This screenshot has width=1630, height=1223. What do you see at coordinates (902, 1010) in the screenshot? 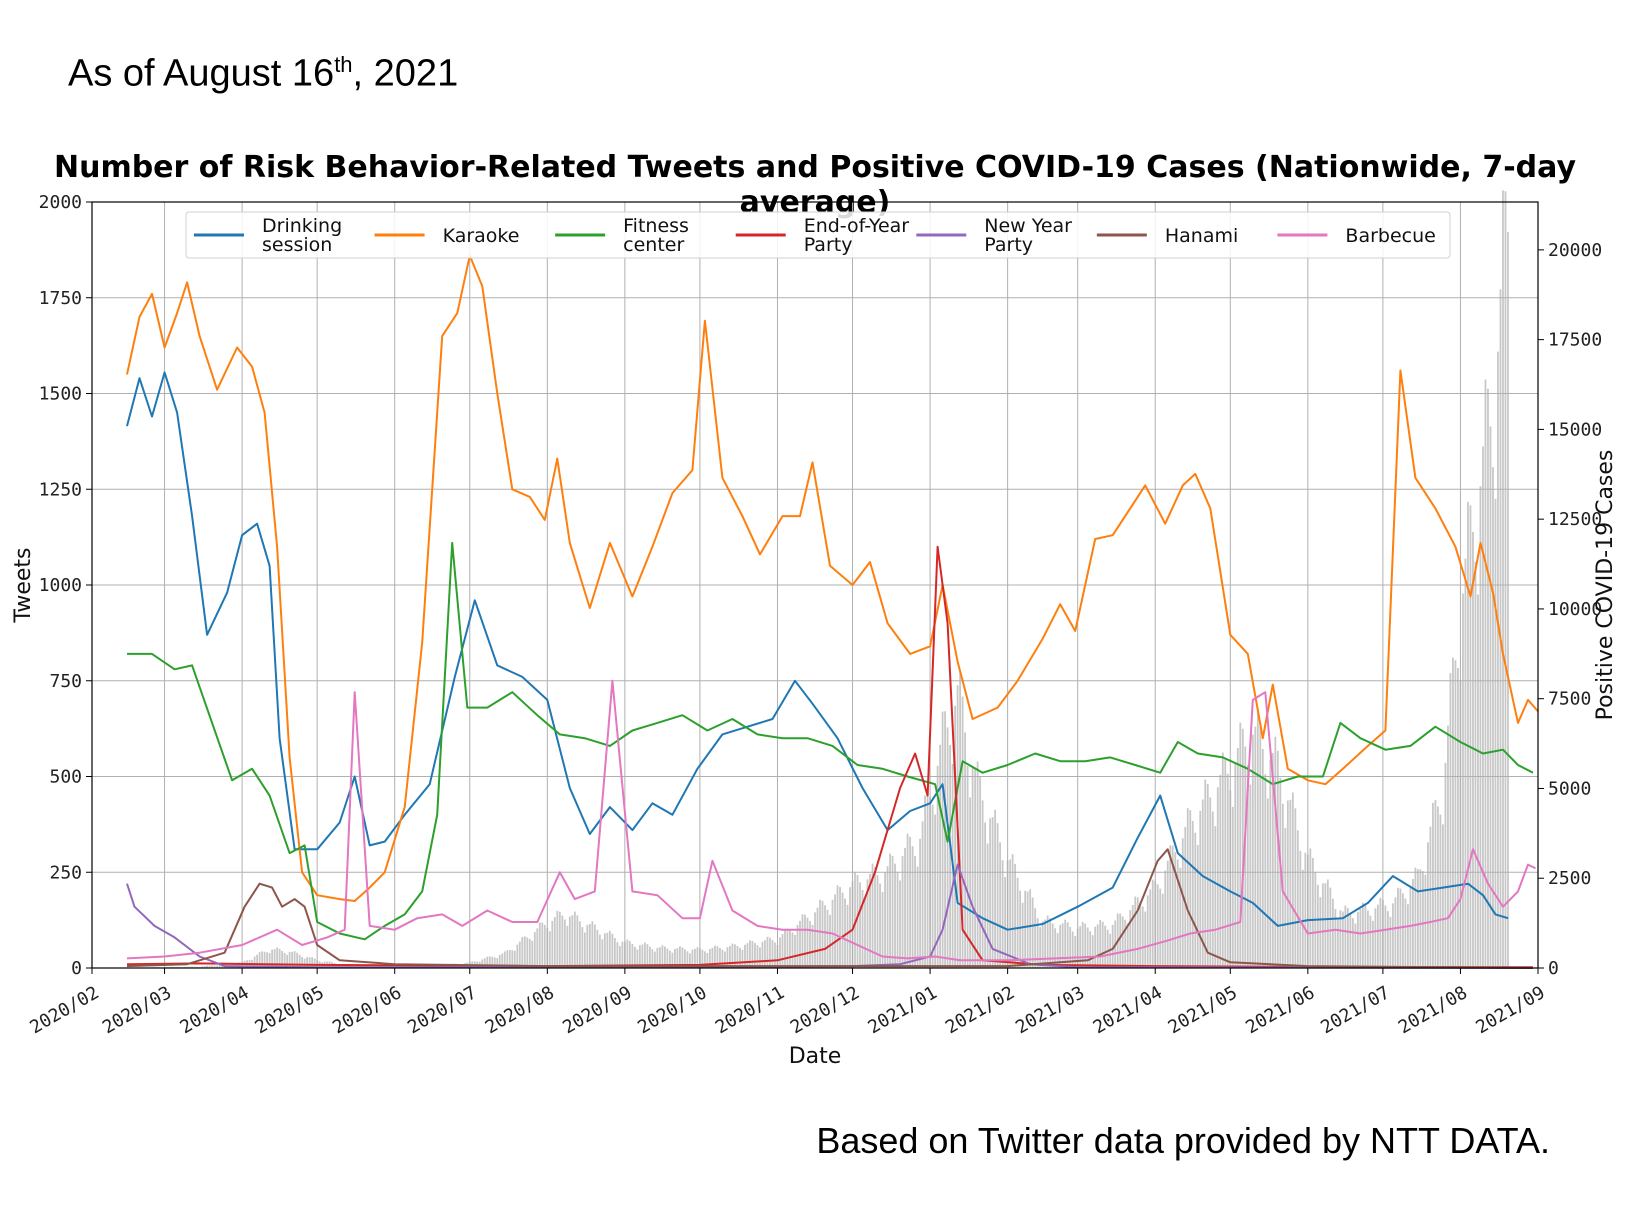
I see `x-tick-label: 2021/01` at bounding box center [902, 1010].